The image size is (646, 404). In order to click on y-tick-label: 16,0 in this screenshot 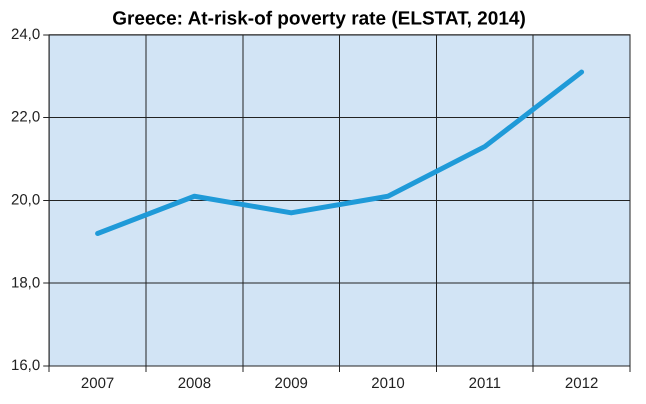, I will do `click(25, 365)`.